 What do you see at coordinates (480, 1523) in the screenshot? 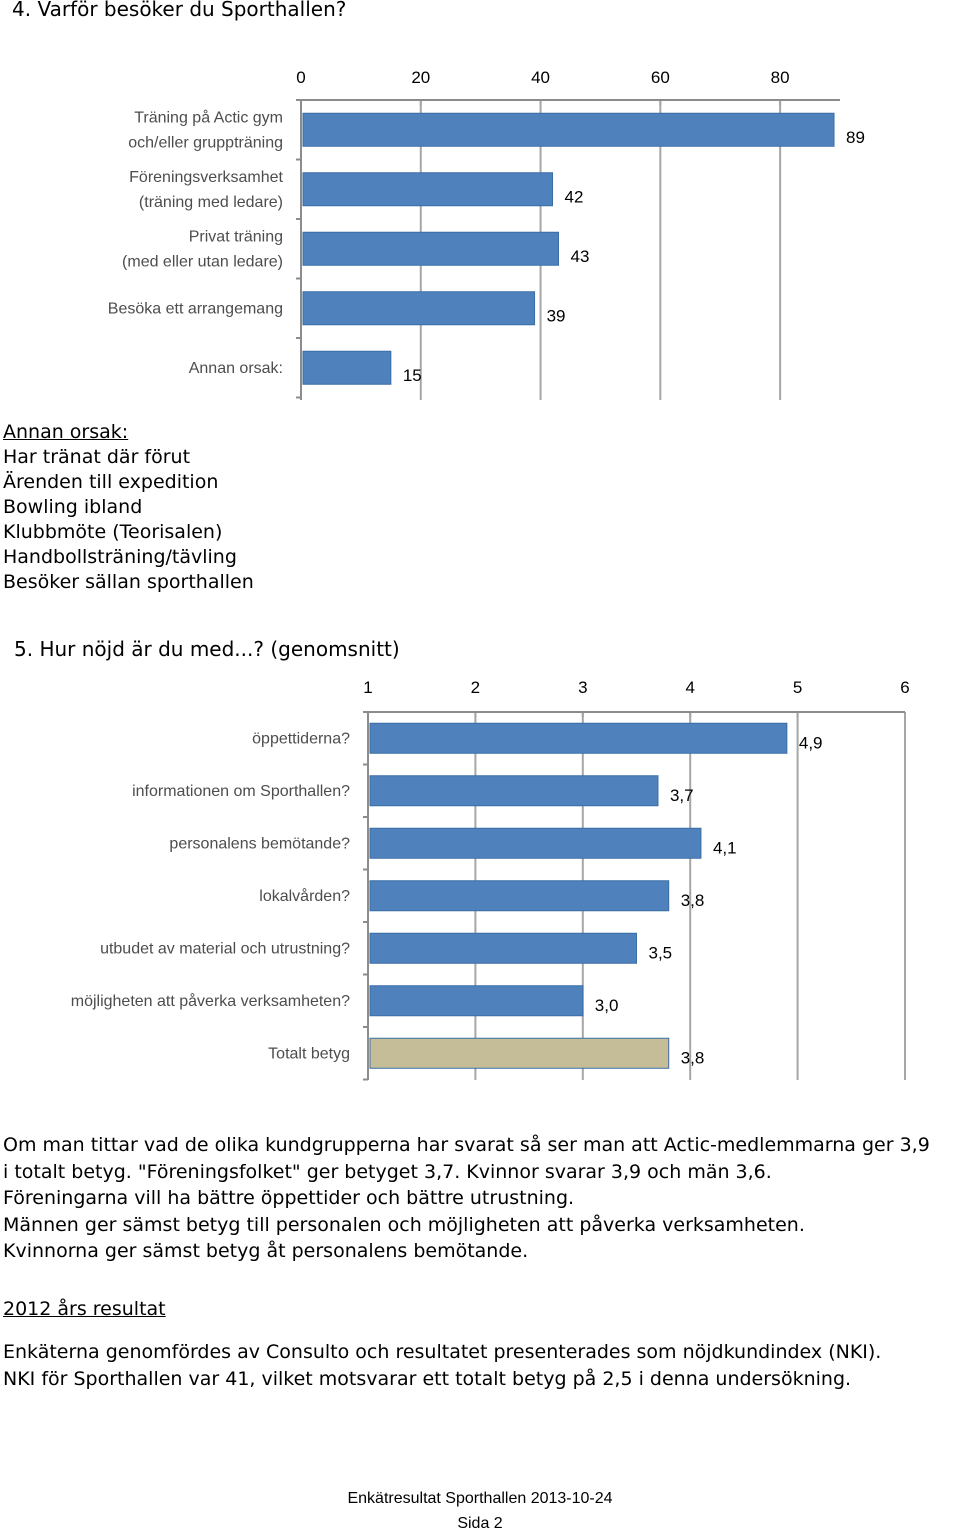
I see `footer-page-number: Sida 2` at bounding box center [480, 1523].